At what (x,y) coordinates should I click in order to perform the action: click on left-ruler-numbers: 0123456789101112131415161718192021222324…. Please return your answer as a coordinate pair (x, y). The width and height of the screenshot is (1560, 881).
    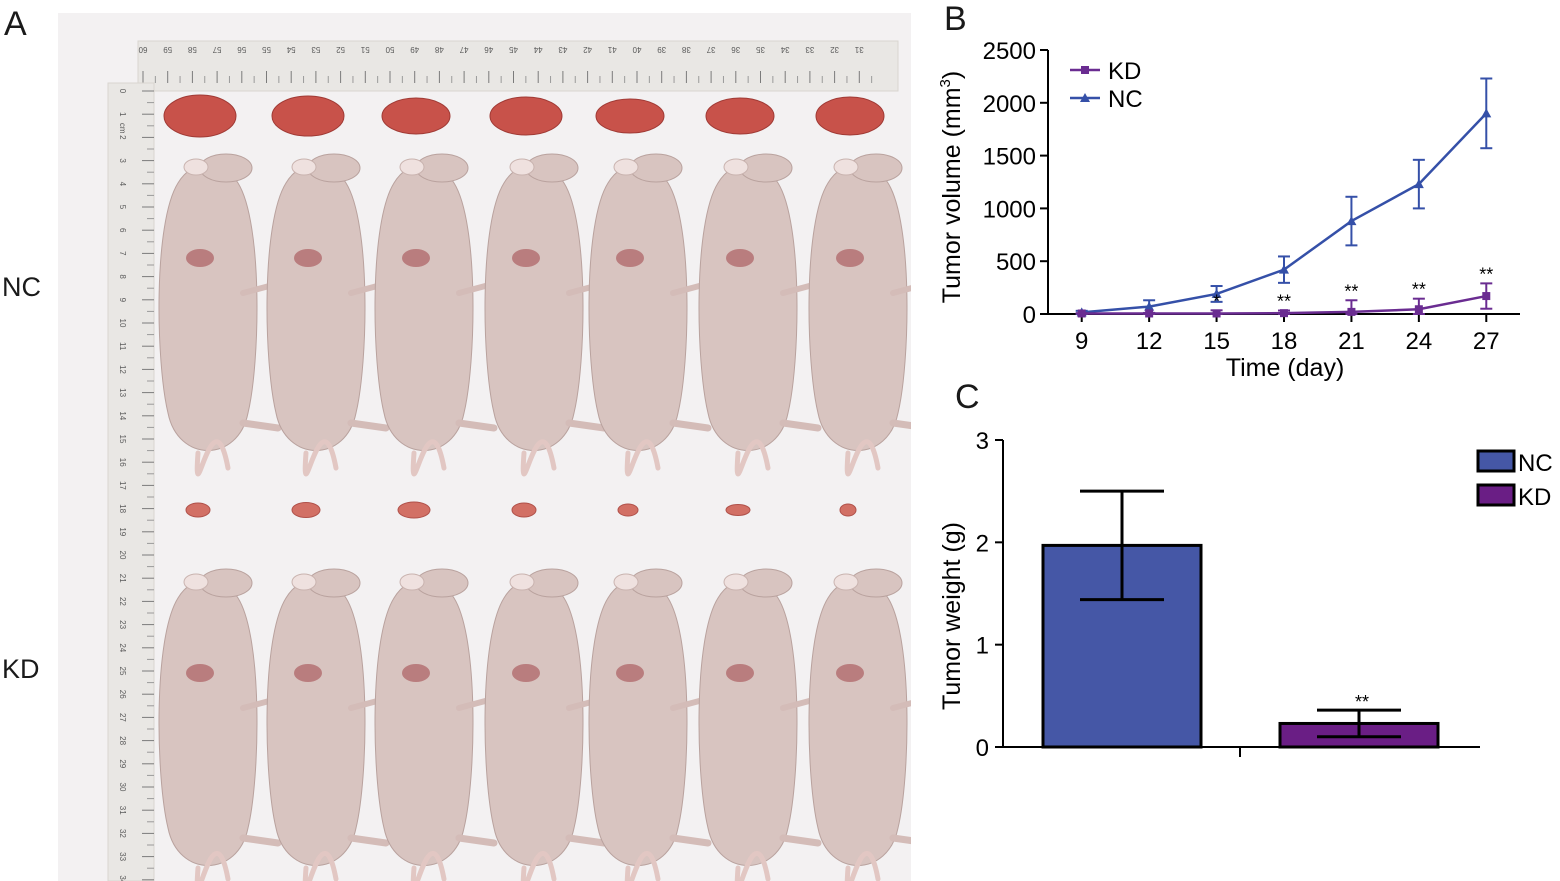
    Looking at the image, I should click on (122, 485).